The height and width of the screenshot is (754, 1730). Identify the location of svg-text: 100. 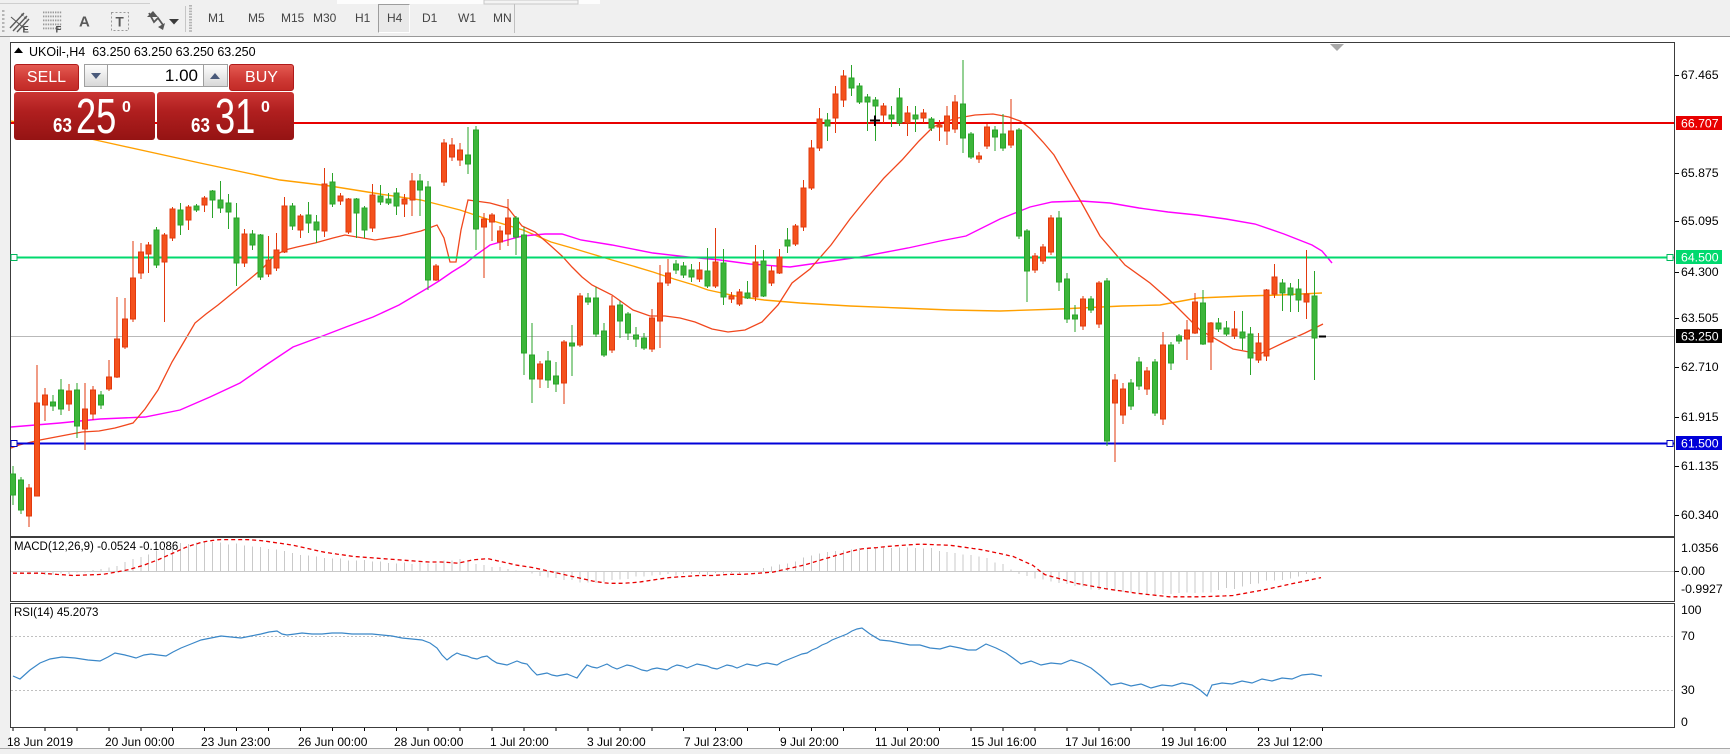
(1691, 610).